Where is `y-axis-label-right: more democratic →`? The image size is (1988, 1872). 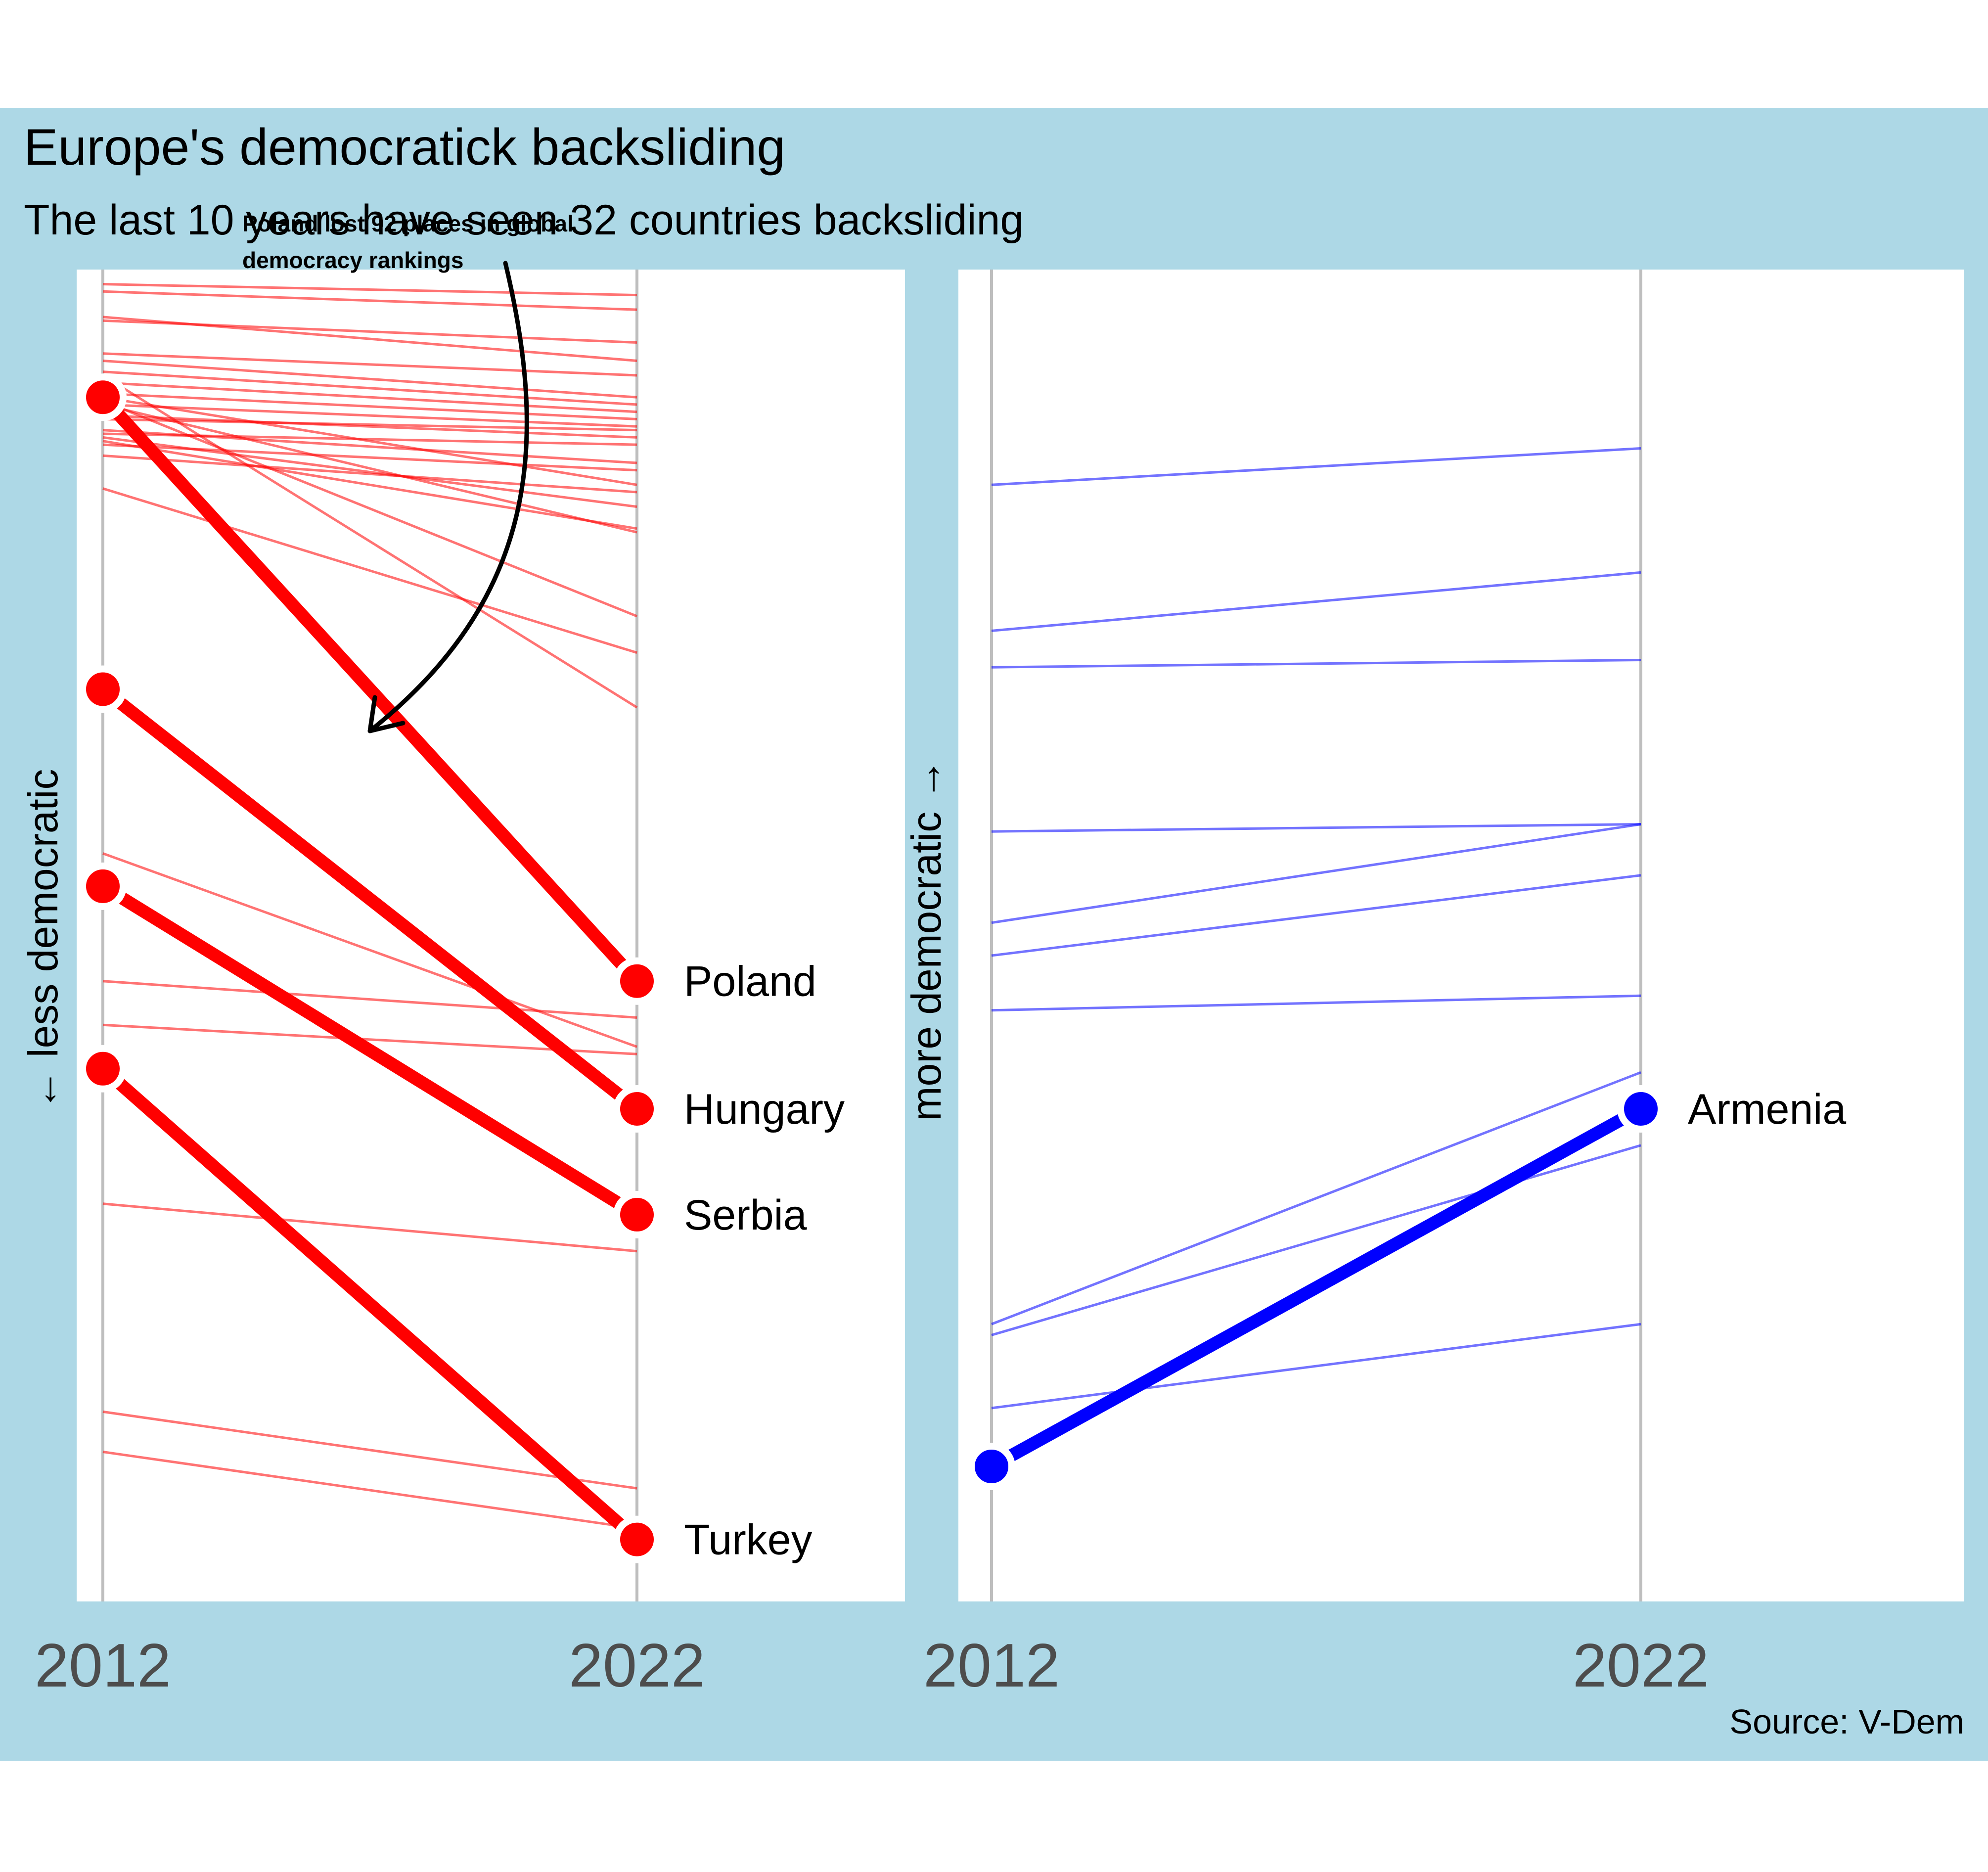
y-axis-label-right: more democratic → is located at coordinates (926, 940).